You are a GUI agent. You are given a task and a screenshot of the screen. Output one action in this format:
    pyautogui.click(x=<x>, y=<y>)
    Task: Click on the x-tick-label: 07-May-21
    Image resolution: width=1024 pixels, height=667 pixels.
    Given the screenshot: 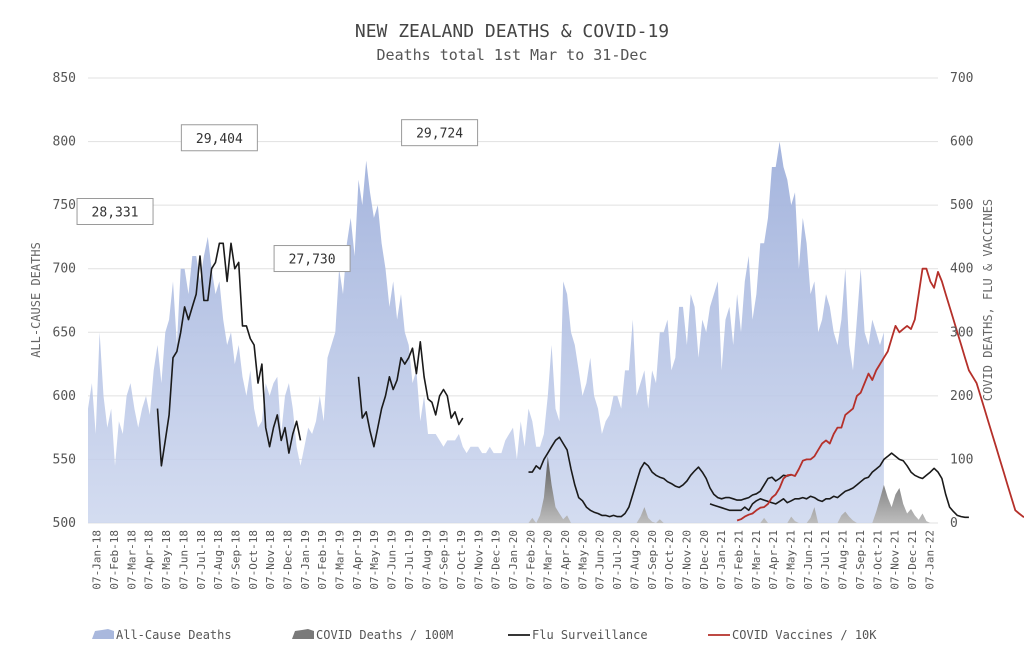 What is the action you would take?
    pyautogui.click(x=791, y=560)
    